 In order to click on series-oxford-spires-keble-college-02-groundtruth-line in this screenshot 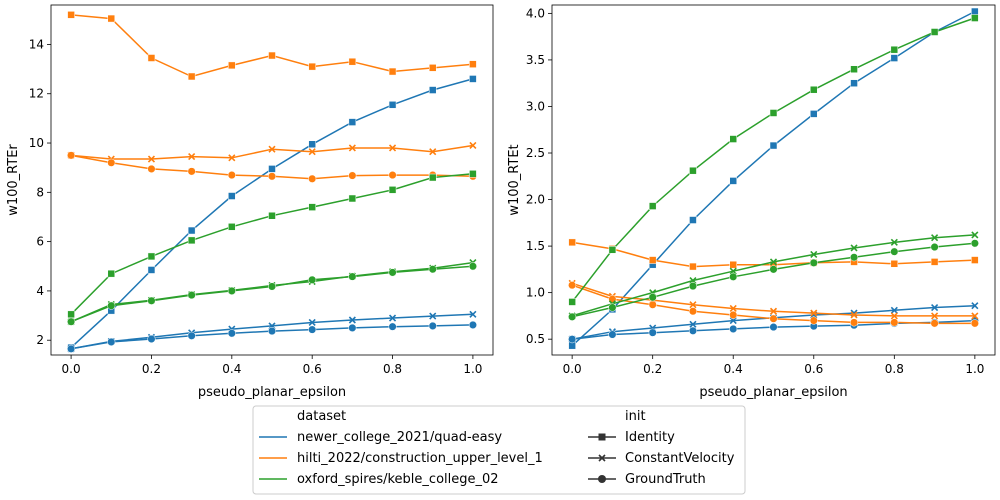, I will do `click(271, 294)`.